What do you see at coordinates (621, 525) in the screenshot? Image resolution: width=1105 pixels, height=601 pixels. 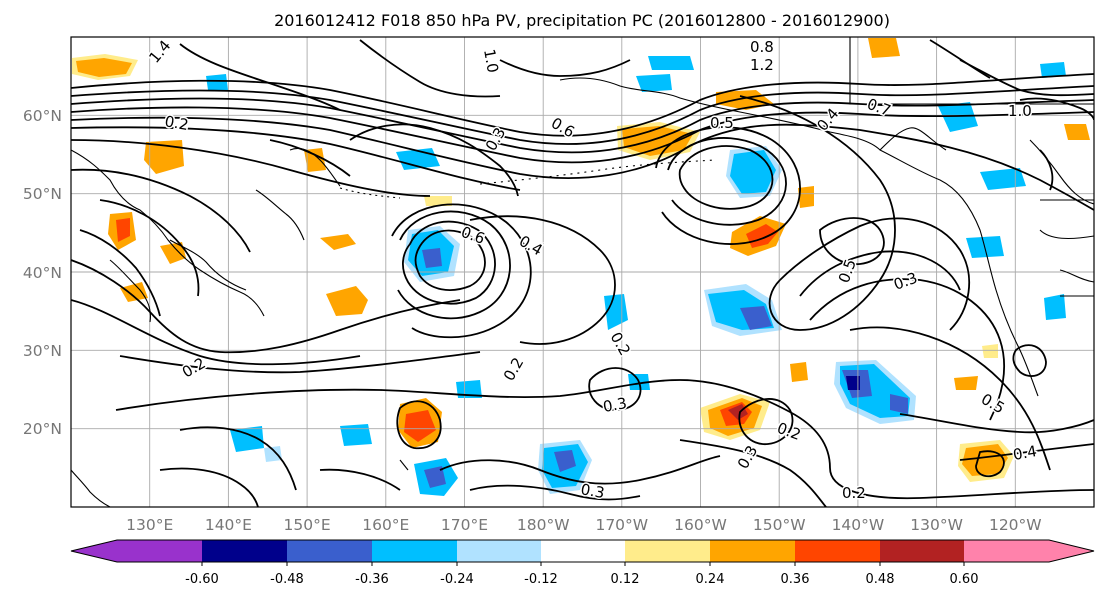 I see `lon-label: 170°W` at bounding box center [621, 525].